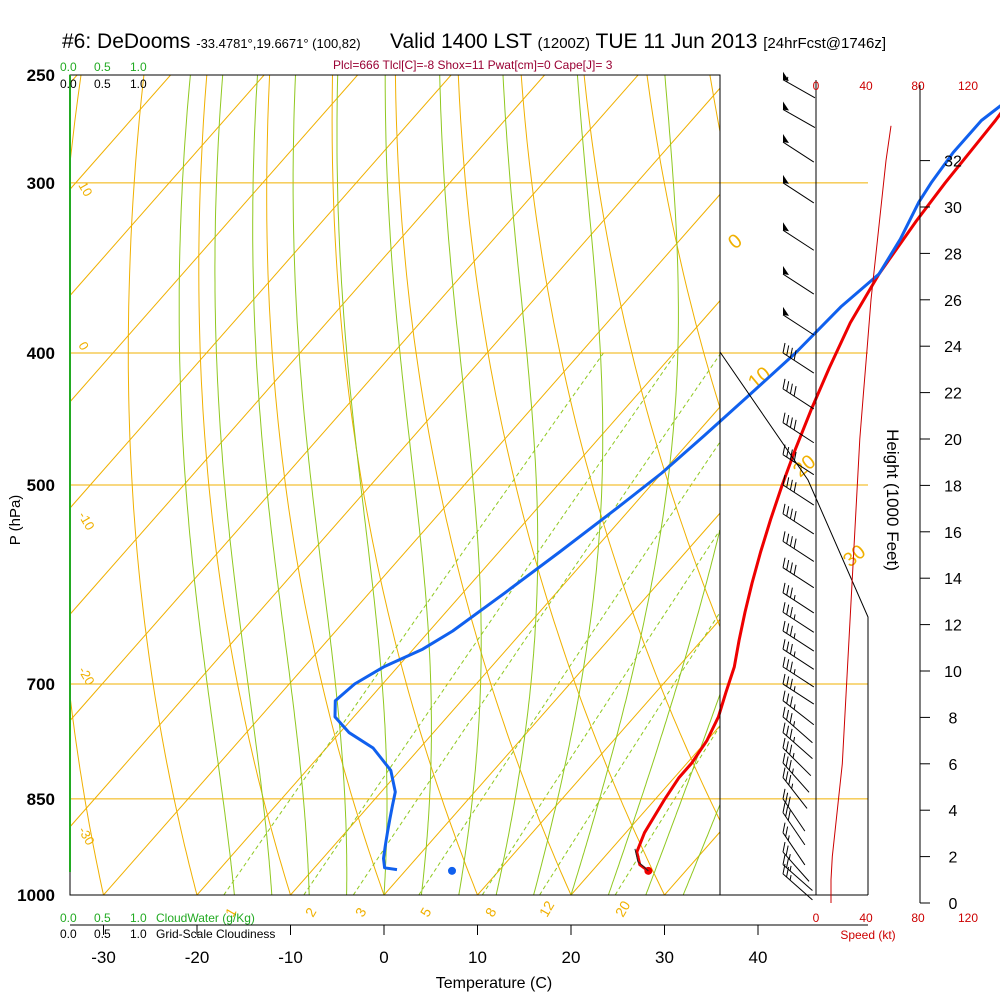 The image size is (1000, 1005). I want to click on isotherm-label: -30, so click(86, 836).